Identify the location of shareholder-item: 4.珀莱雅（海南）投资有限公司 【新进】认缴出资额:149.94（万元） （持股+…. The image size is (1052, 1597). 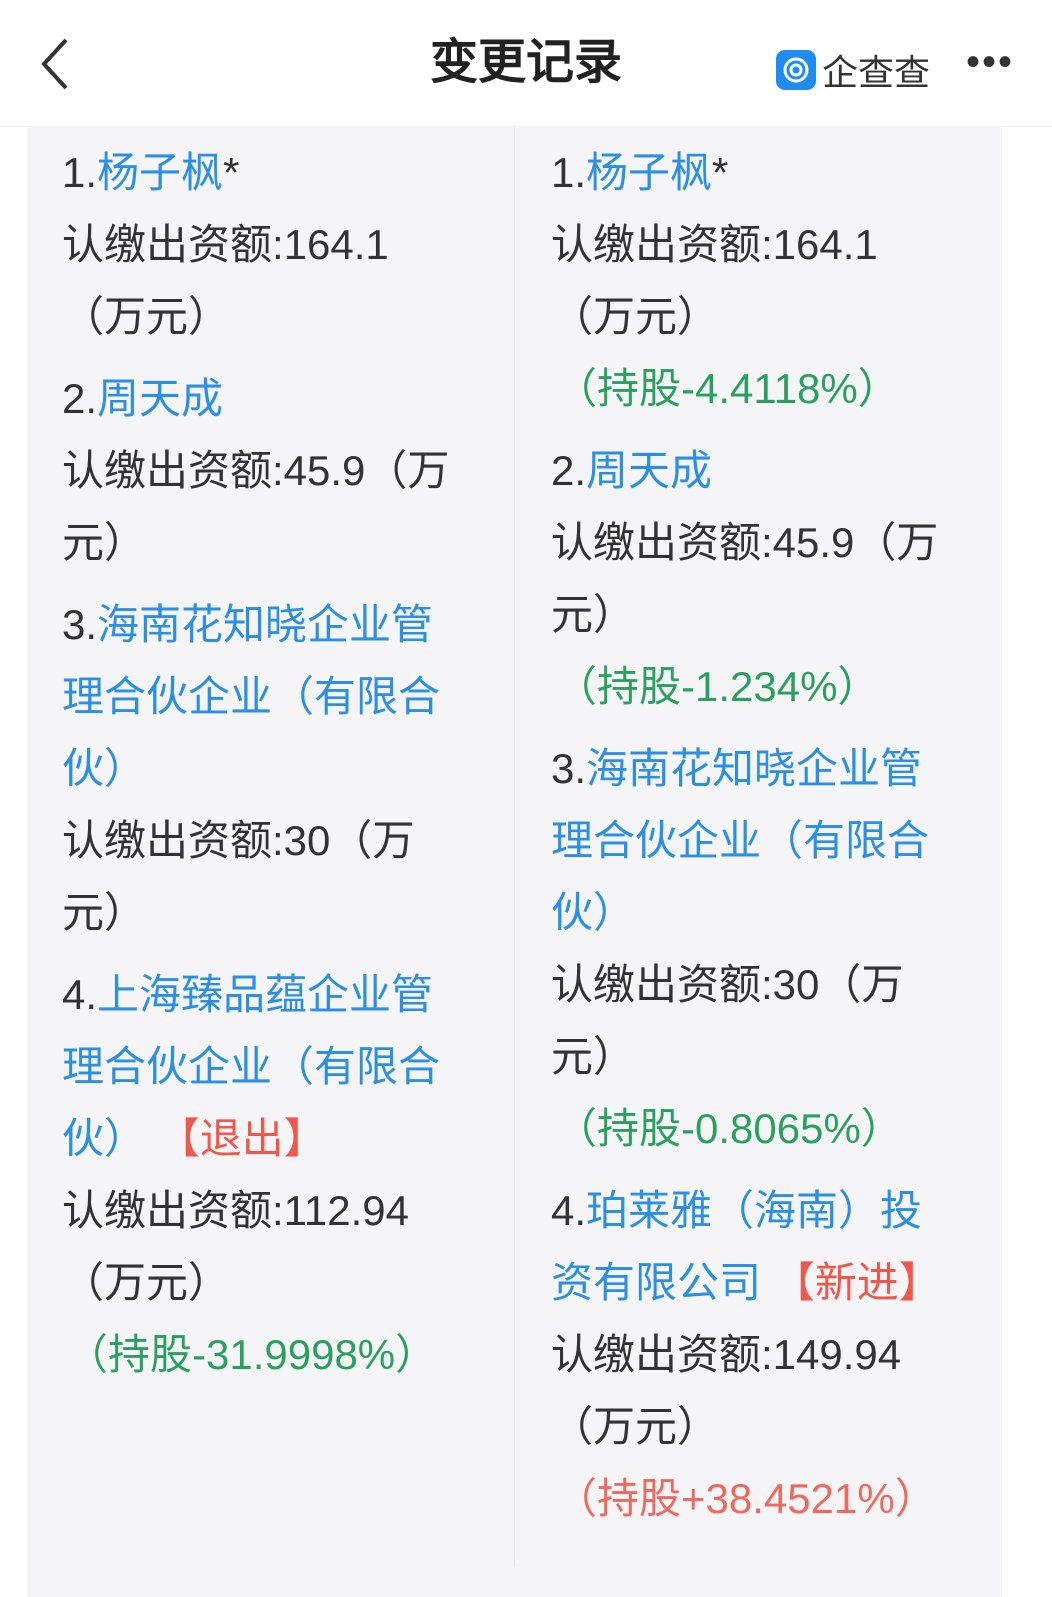
(753, 1355).